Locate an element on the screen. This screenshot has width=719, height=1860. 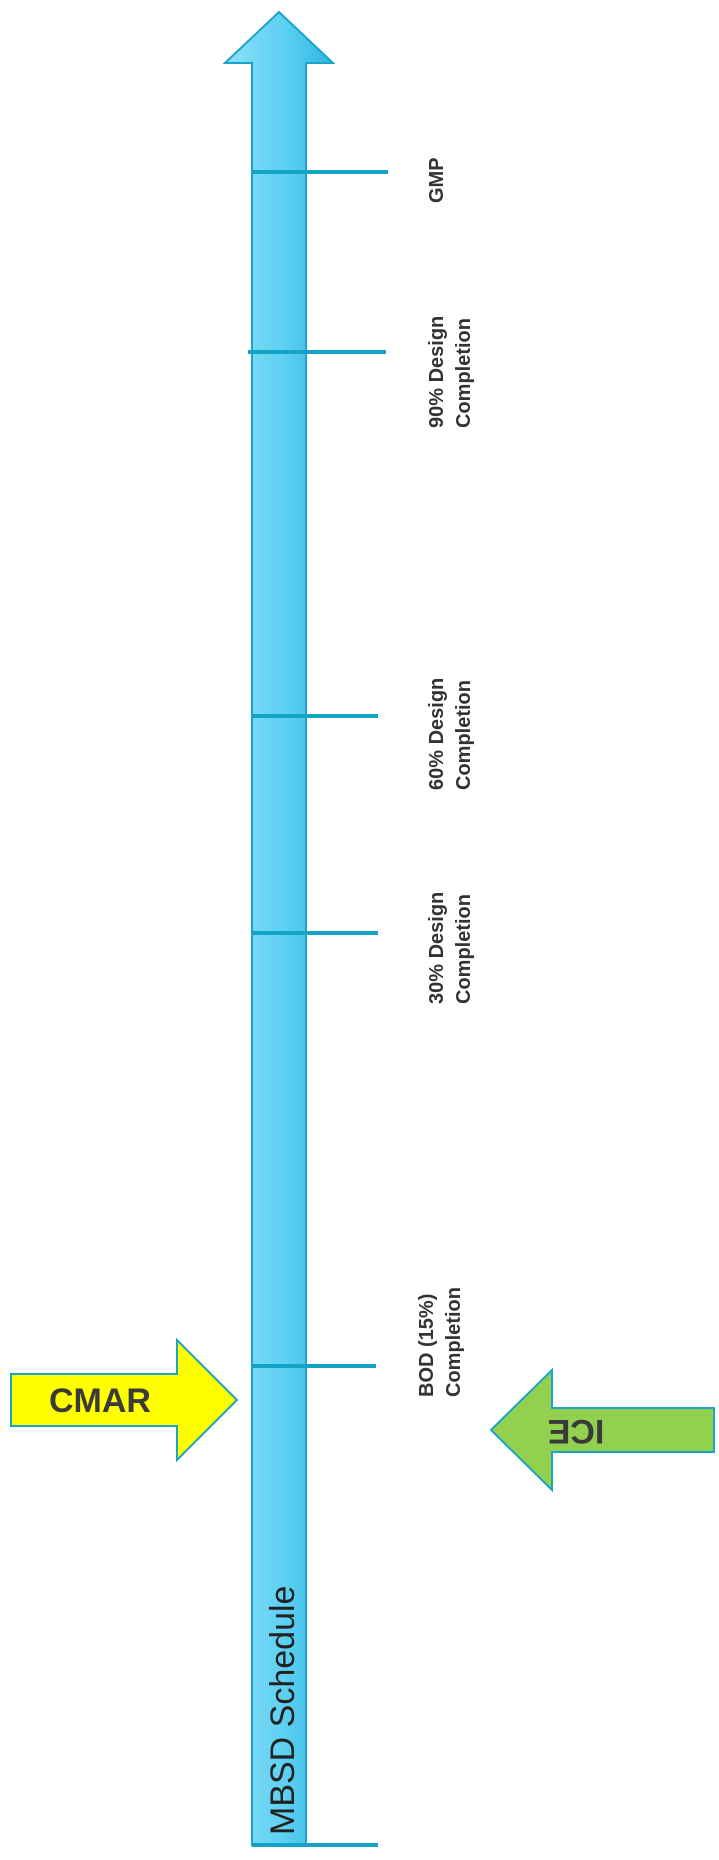
milestone-60-line2: Completion is located at coordinates (464, 735).